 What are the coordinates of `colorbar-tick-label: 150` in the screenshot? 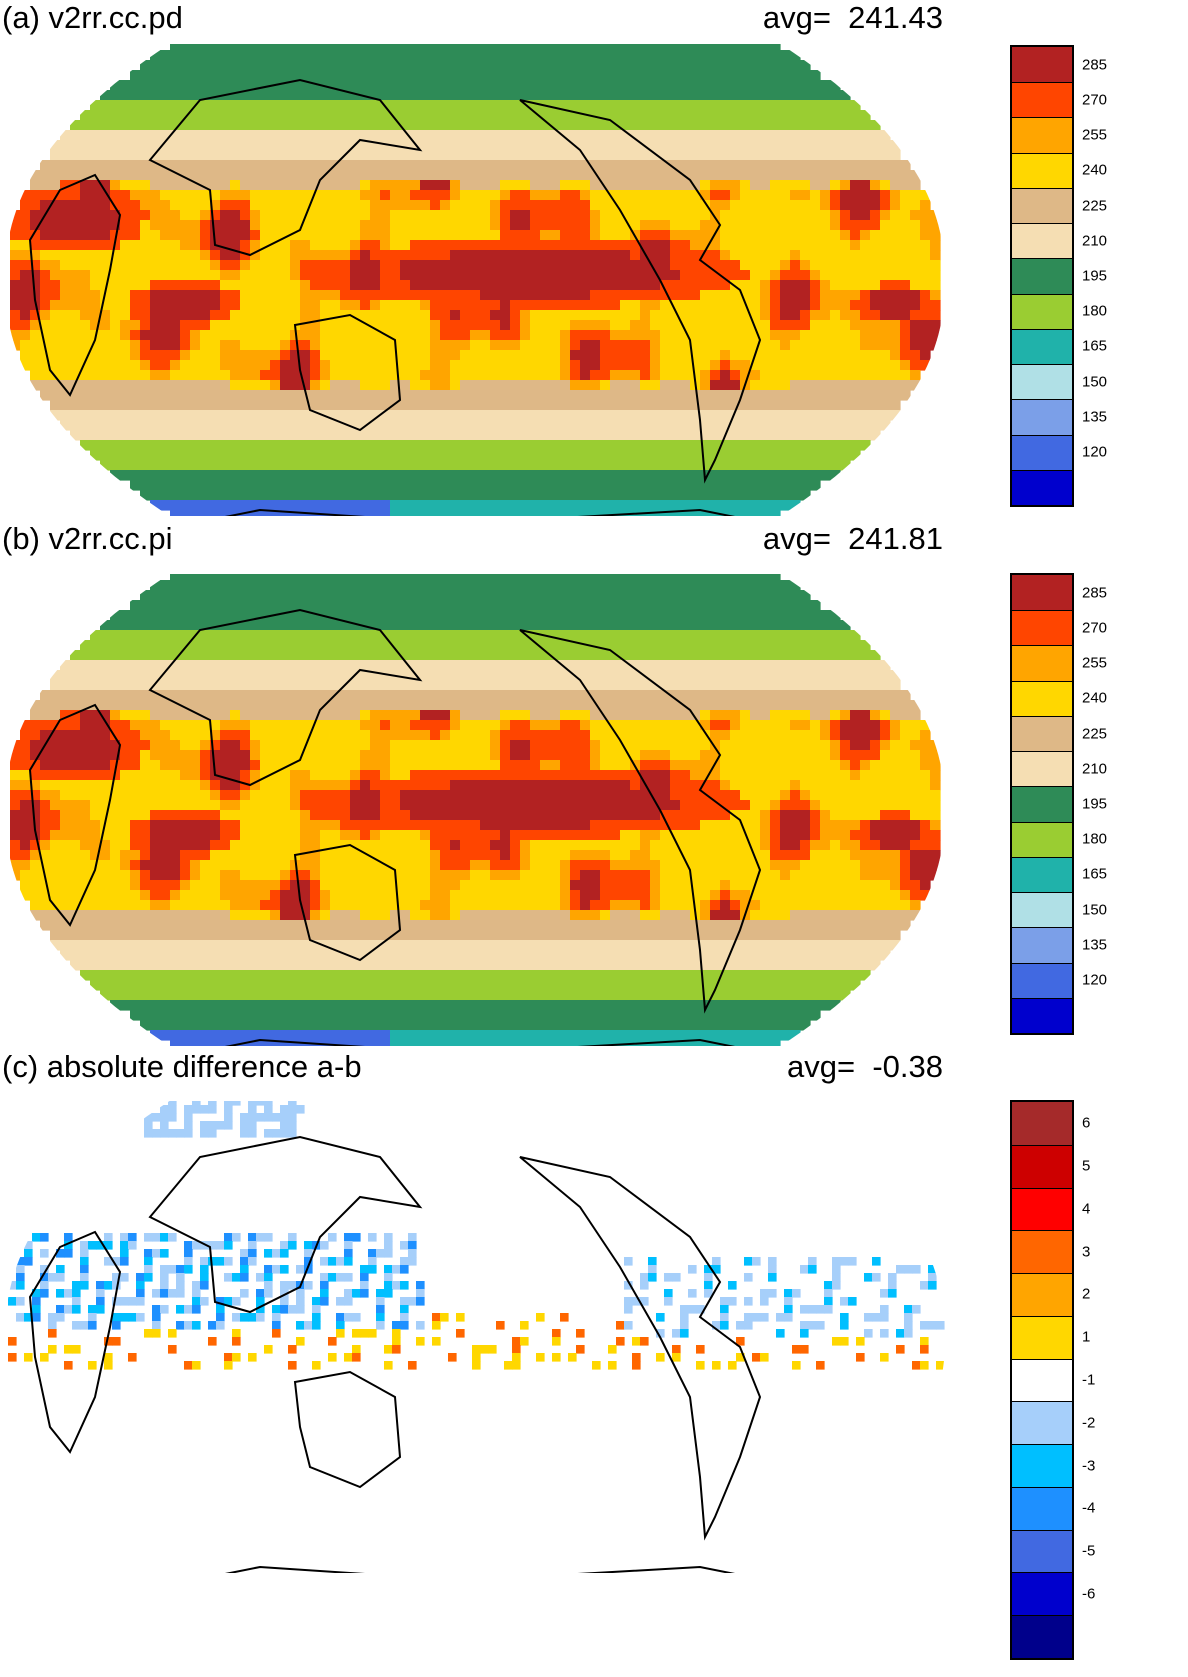 It's located at (1095, 910).